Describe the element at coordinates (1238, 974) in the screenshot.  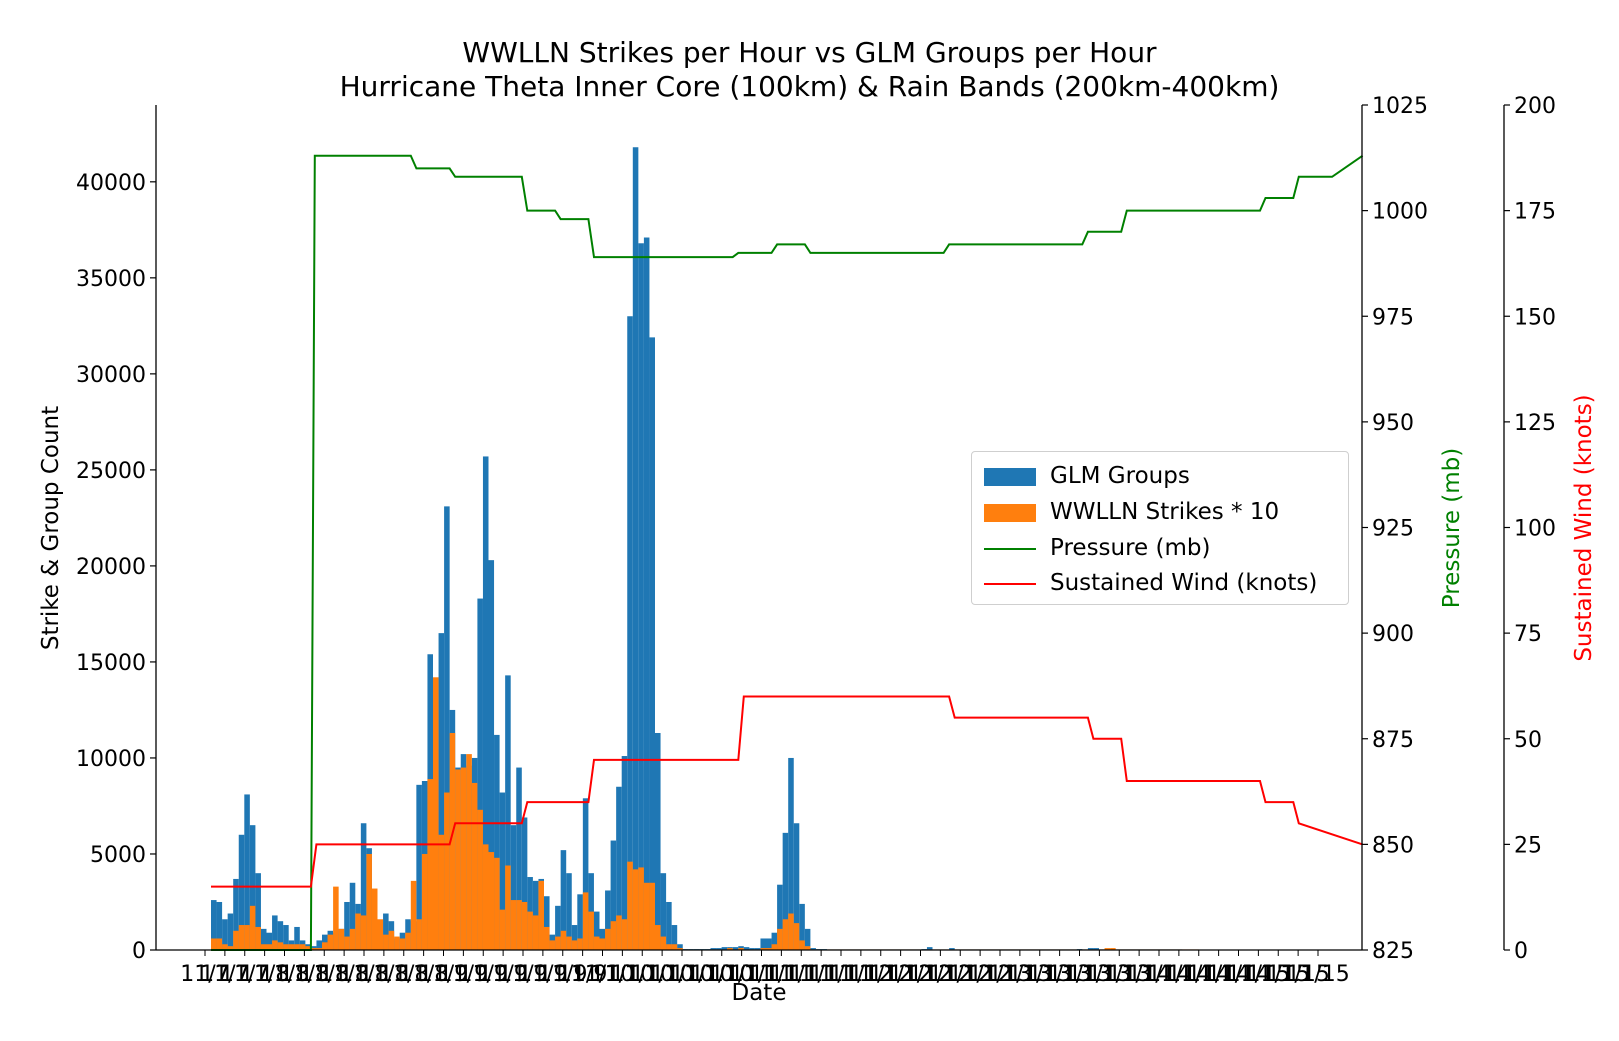
I see `x-tick-label: 11/14` at that location.